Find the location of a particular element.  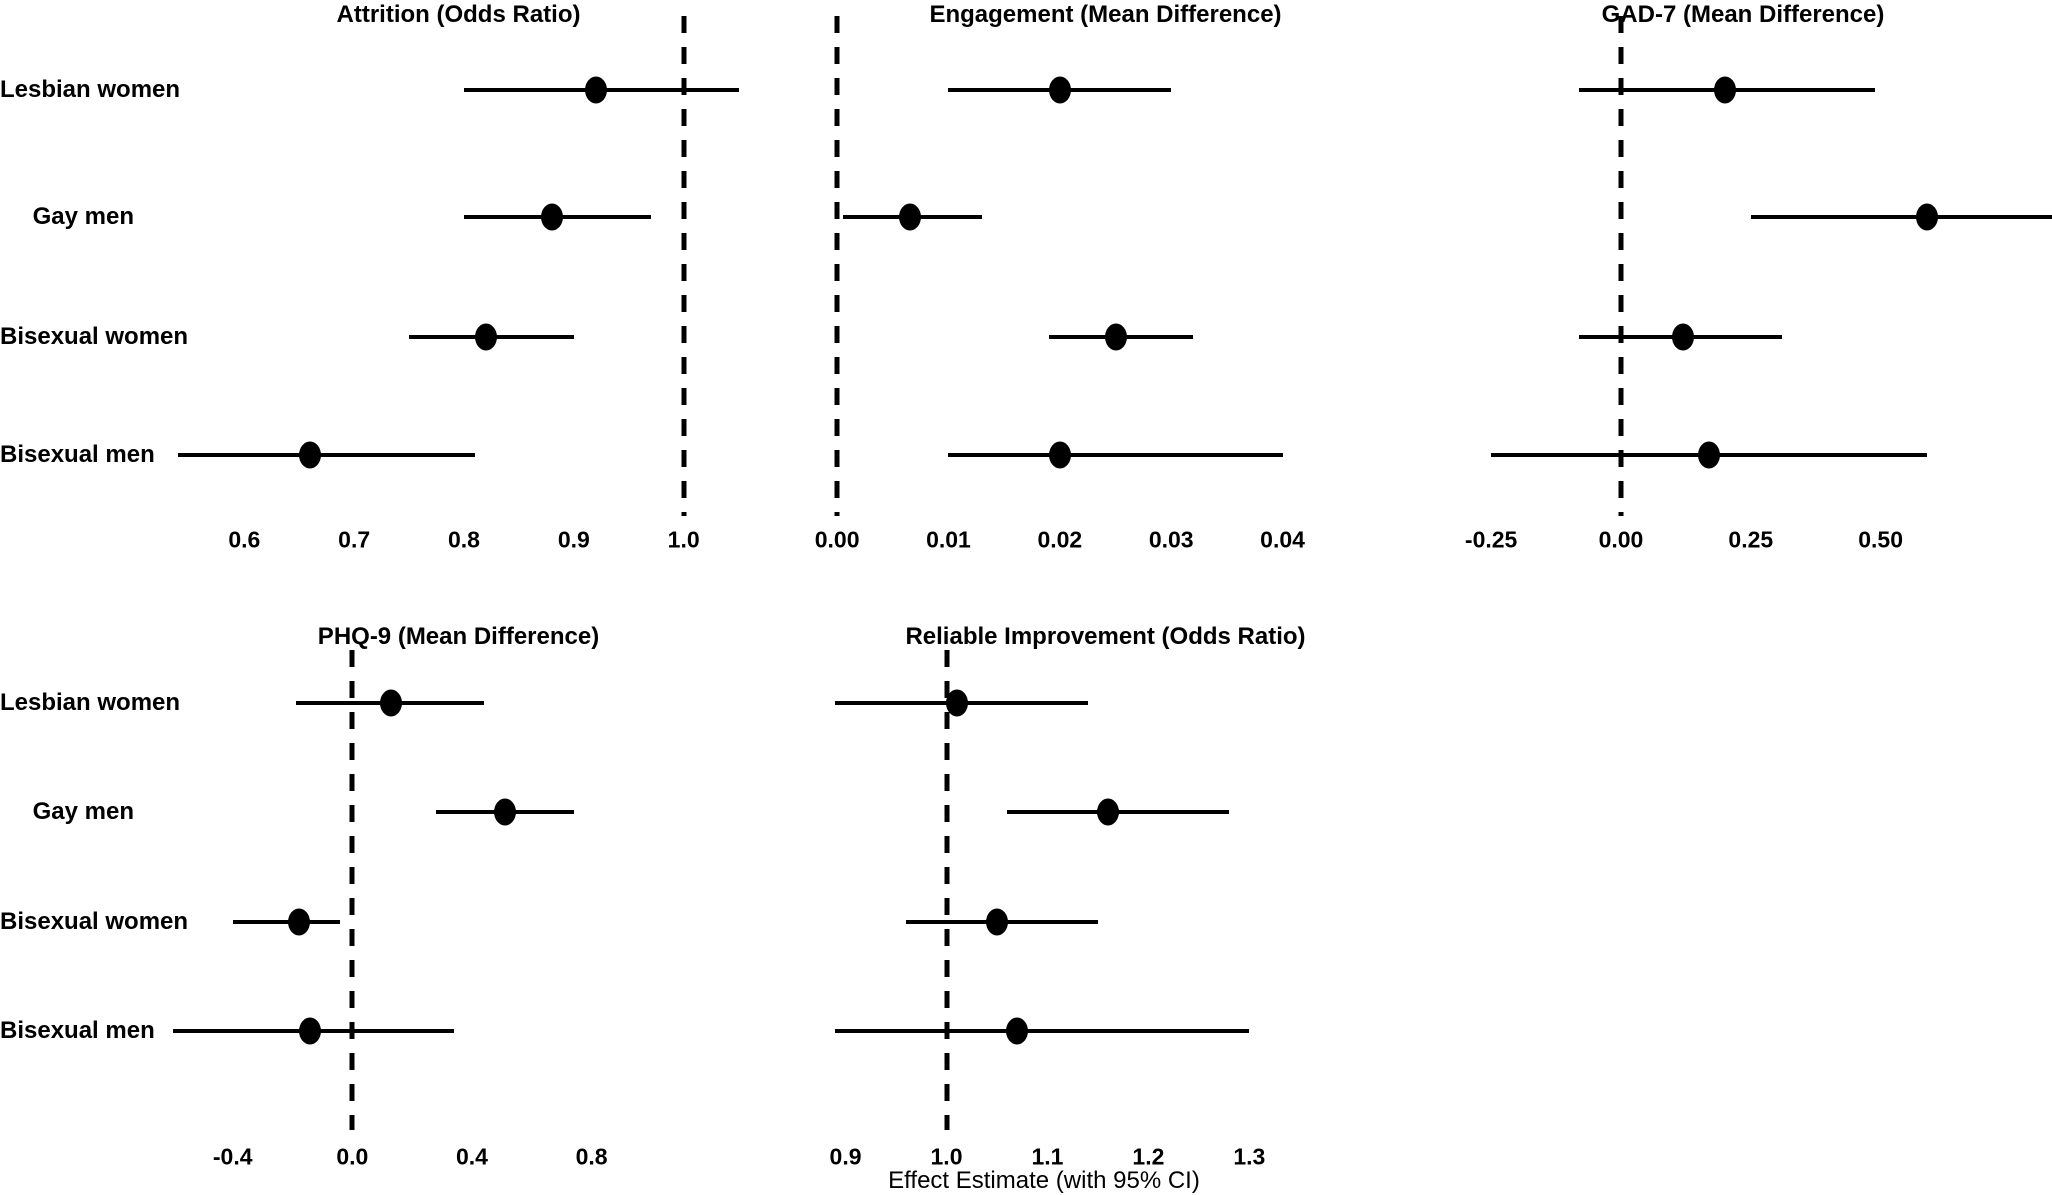

x-tick-label: 0.25 is located at coordinates (1751, 539).